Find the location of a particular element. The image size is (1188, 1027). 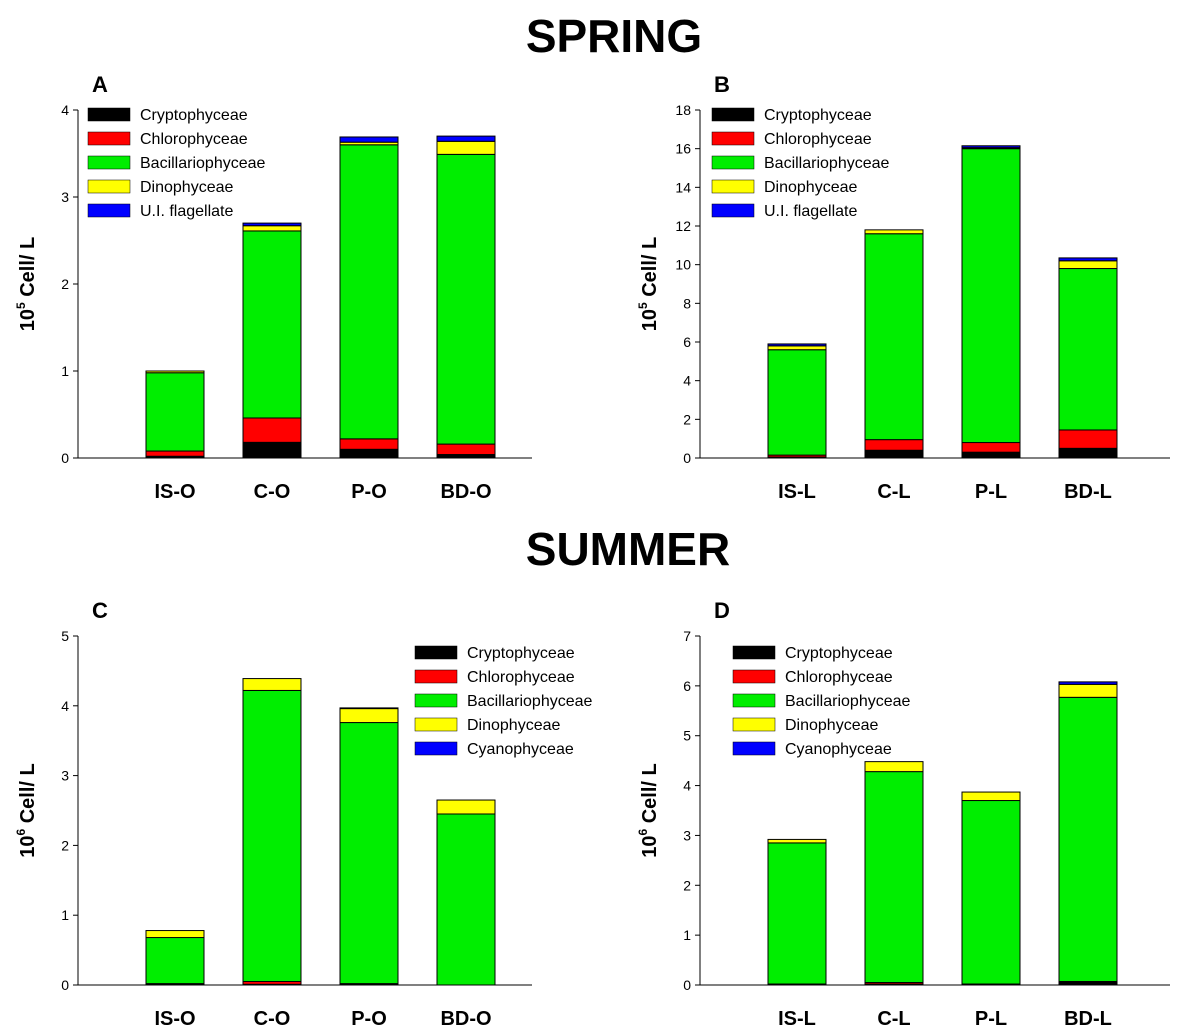

y-axis-label-exponent: 6 is located at coordinates (643, 832).